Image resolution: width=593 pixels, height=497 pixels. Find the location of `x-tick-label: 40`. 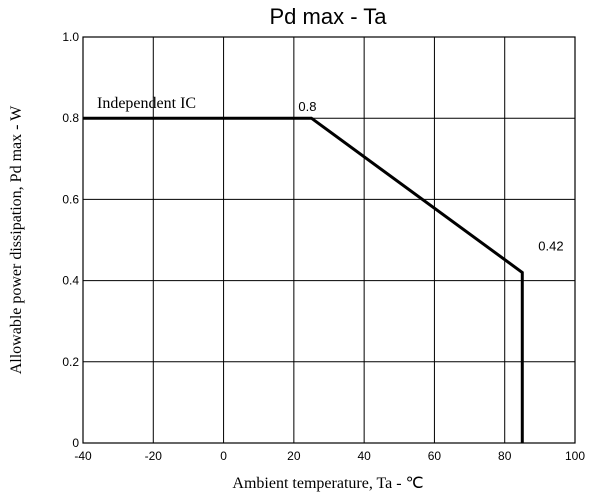

x-tick-label: 40 is located at coordinates (364, 456).